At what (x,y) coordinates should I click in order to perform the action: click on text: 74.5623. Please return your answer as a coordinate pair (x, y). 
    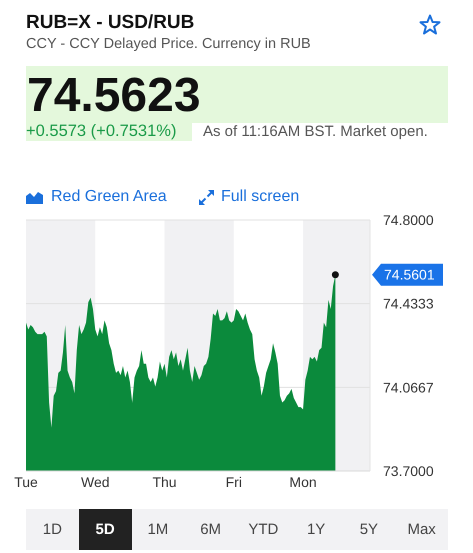
    Looking at the image, I should click on (114, 95).